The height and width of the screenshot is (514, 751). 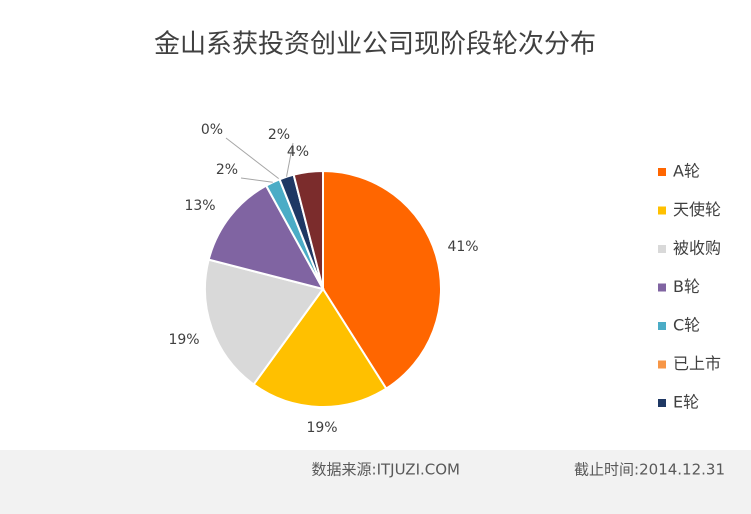 What do you see at coordinates (697, 209) in the screenshot?
I see `legend-label: 天使轮` at bounding box center [697, 209].